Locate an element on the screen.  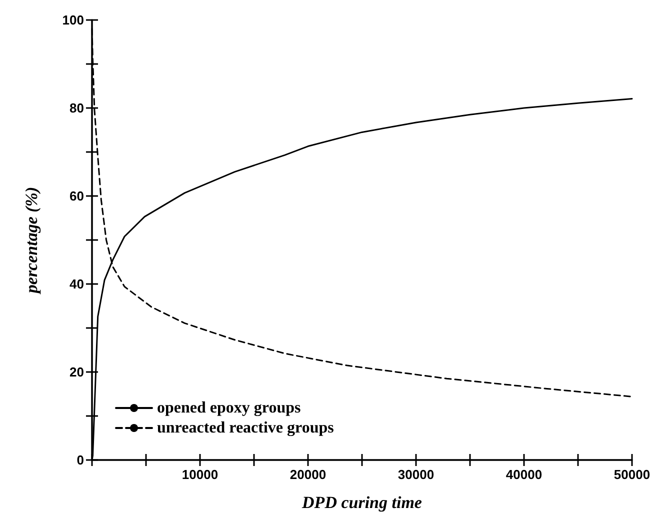
y-tick-label: 60 is located at coordinates (77, 196).